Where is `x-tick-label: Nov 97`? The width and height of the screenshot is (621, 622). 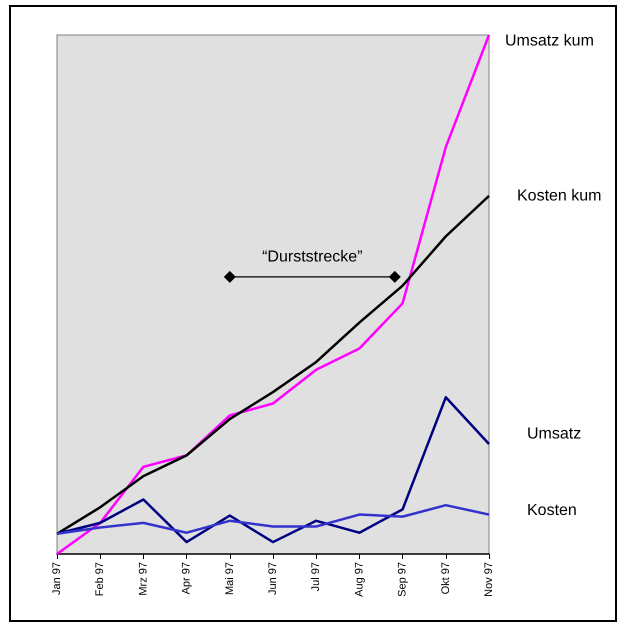 x-tick-label: Nov 97 is located at coordinates (489, 579).